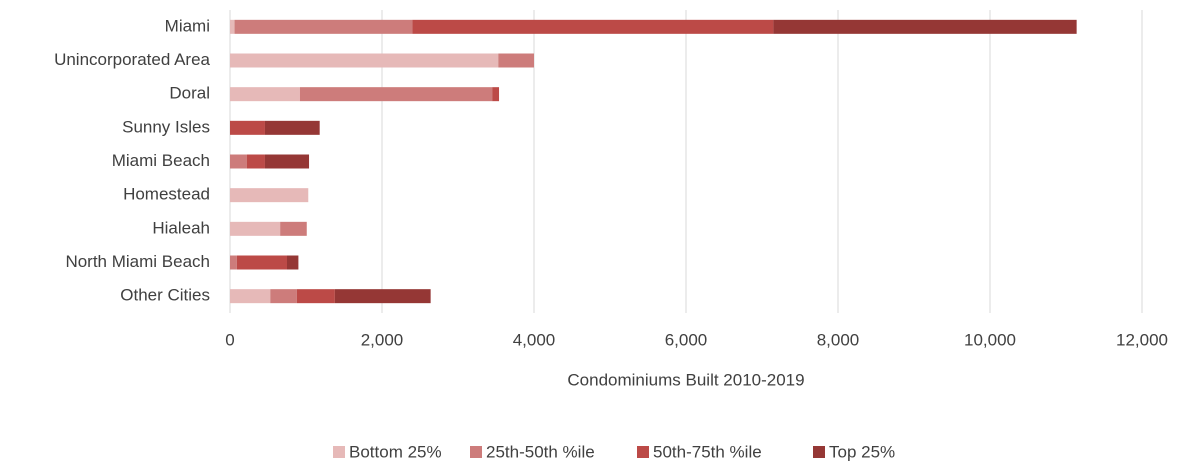 The width and height of the screenshot is (1181, 471). I want to click on y-tick-label: Other Cities, so click(165, 295).